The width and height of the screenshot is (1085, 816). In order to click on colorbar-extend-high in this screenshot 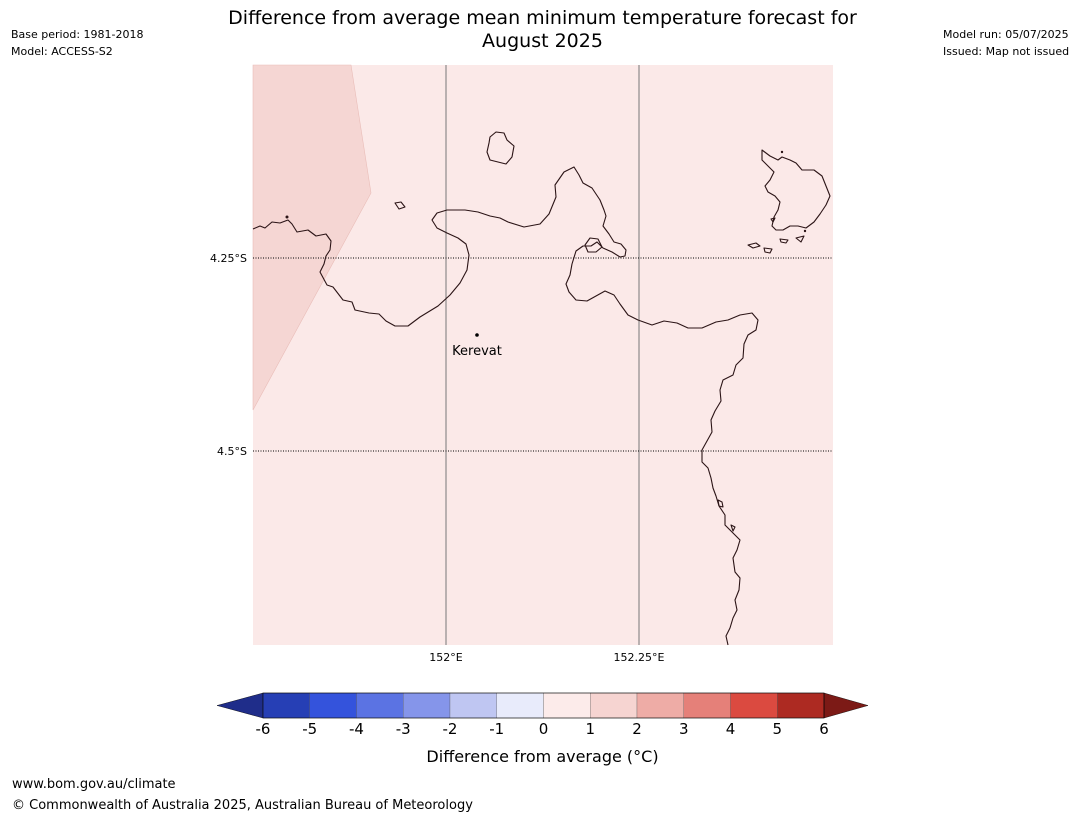, I will do `click(846, 705)`.